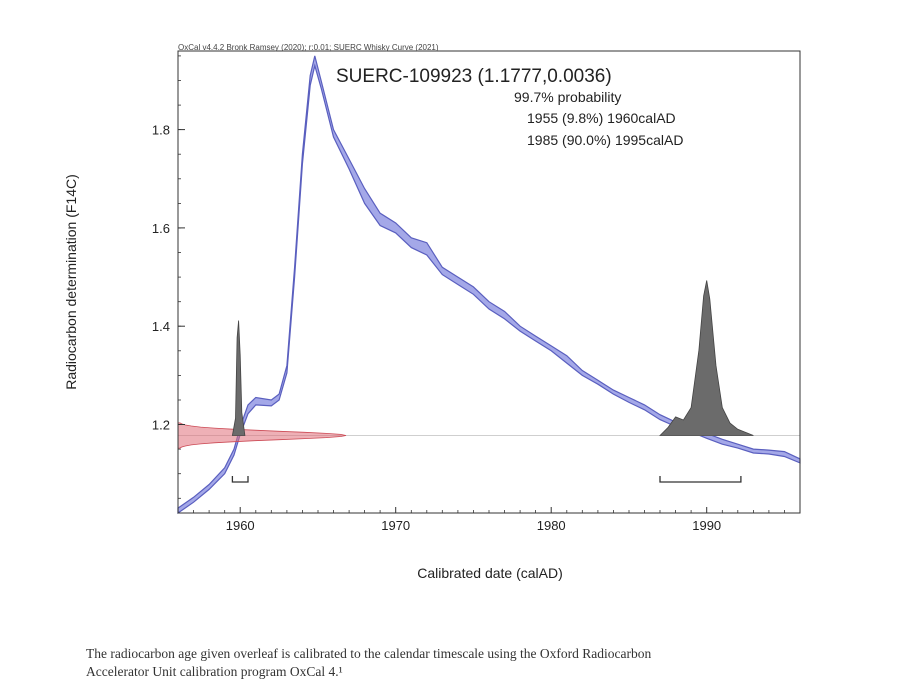  Describe the element at coordinates (605, 140) in the screenshot. I see `range-2: 1985 (90.0%) 1995calAD` at that location.